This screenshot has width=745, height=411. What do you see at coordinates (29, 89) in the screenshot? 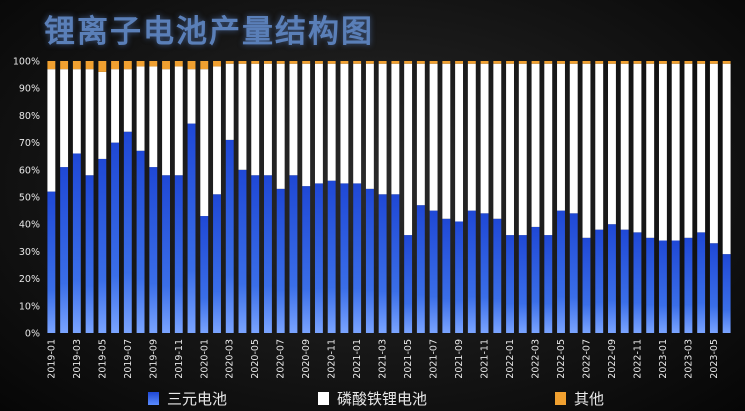
I see `y-tick-label: 90%` at bounding box center [29, 89].